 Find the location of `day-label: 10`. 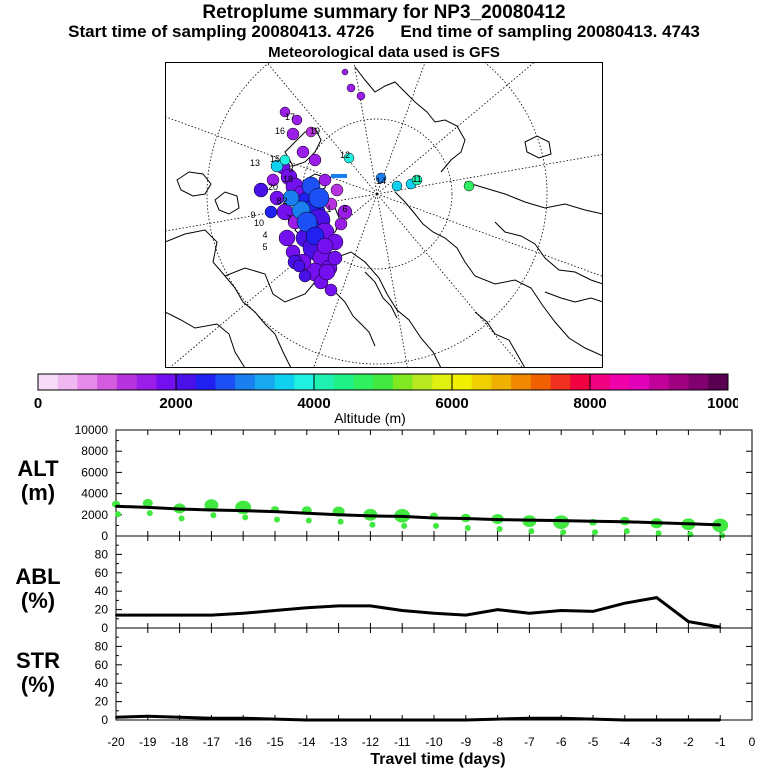

day-label: 10 is located at coordinates (259, 223).